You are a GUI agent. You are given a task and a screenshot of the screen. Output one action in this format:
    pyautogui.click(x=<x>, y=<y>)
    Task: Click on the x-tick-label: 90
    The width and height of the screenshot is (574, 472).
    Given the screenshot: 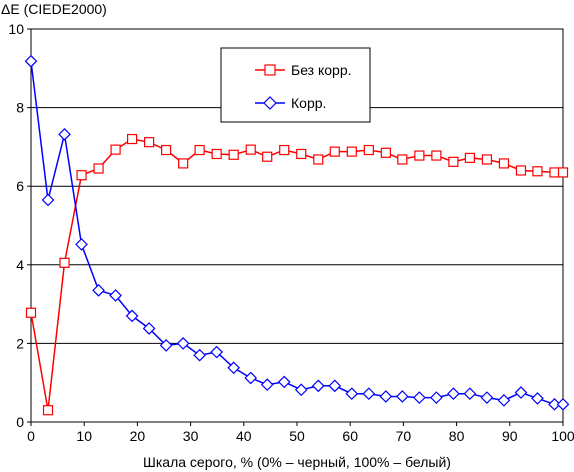 What is the action you would take?
    pyautogui.click(x=510, y=436)
    